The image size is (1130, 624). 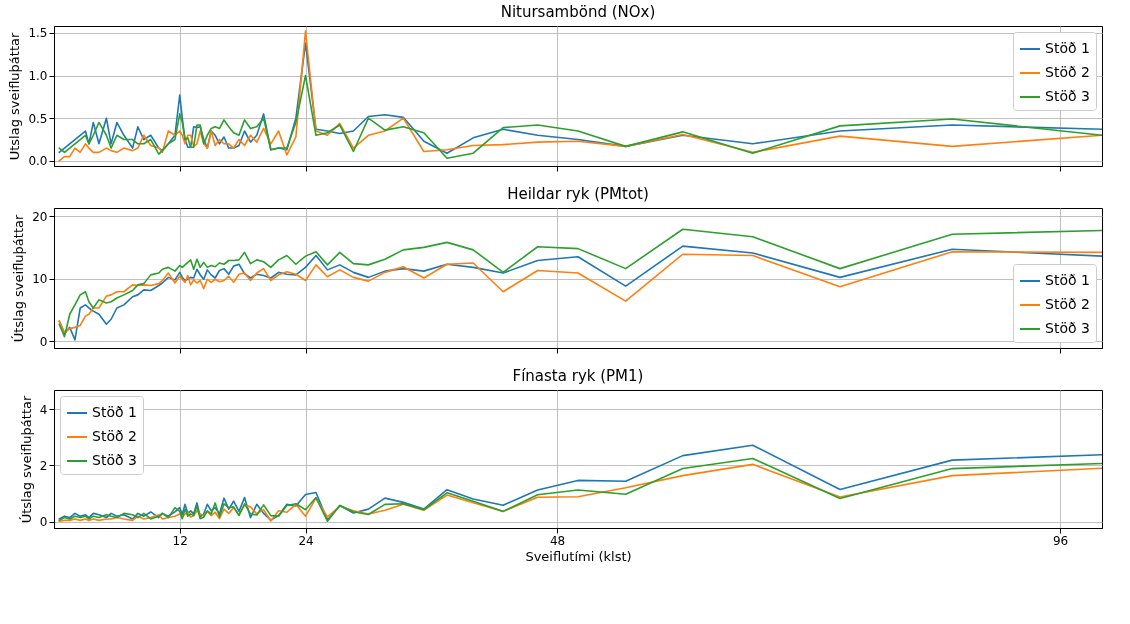 What do you see at coordinates (580, 482) in the screenshot?
I see `line-series` at bounding box center [580, 482].